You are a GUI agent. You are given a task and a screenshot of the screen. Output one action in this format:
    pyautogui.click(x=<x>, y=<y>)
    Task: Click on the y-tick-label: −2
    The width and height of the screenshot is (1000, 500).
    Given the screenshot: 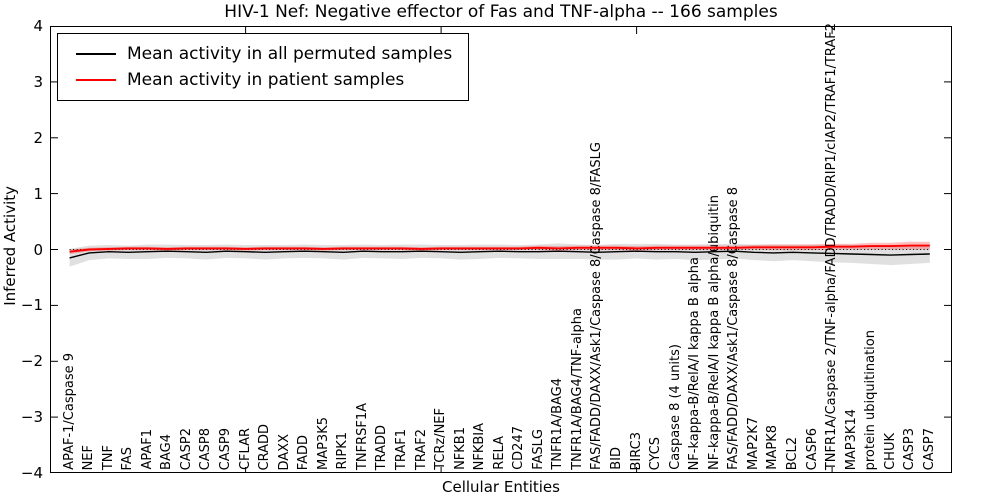 What is the action you would take?
    pyautogui.click(x=31, y=361)
    